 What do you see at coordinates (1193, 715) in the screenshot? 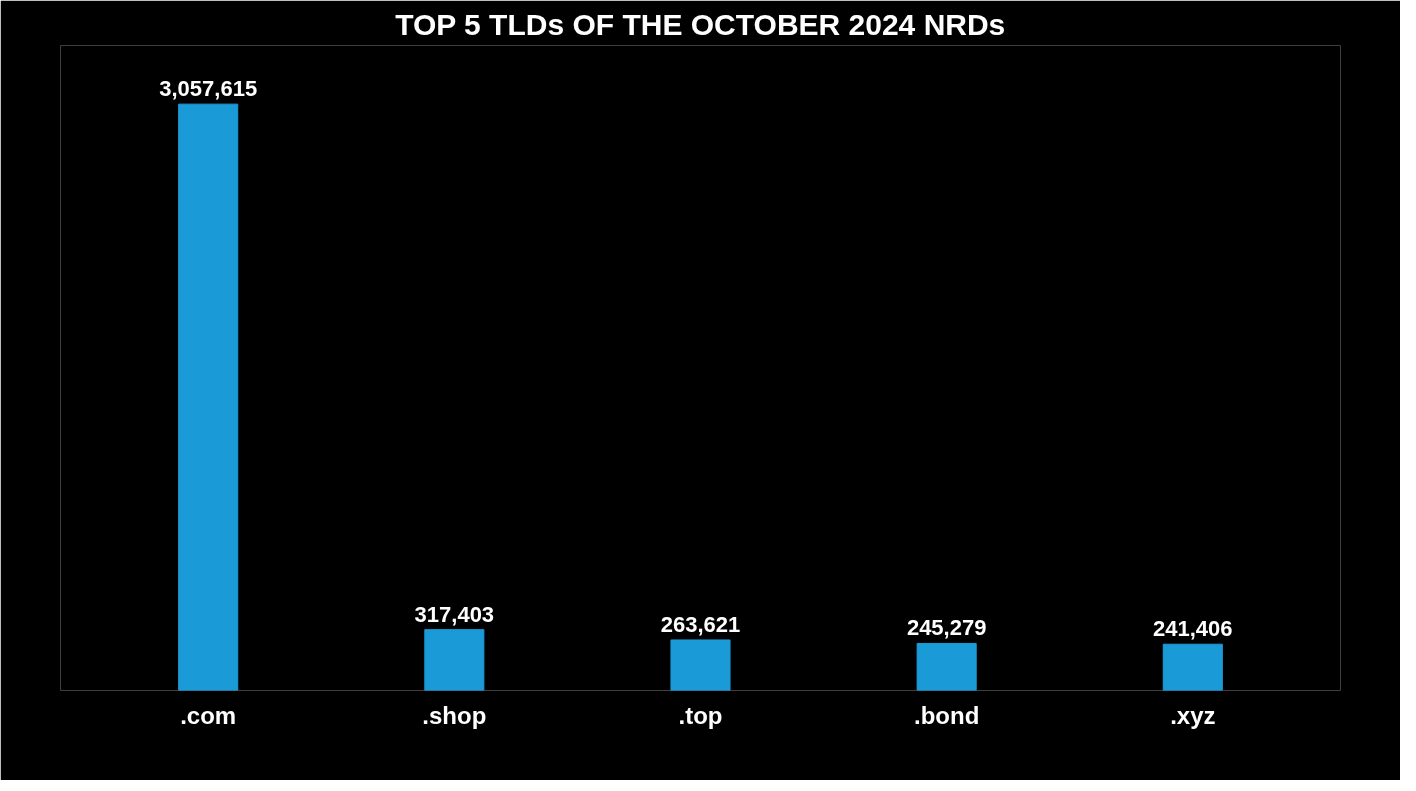
I see `x-tick-label: .xyz` at bounding box center [1193, 715].